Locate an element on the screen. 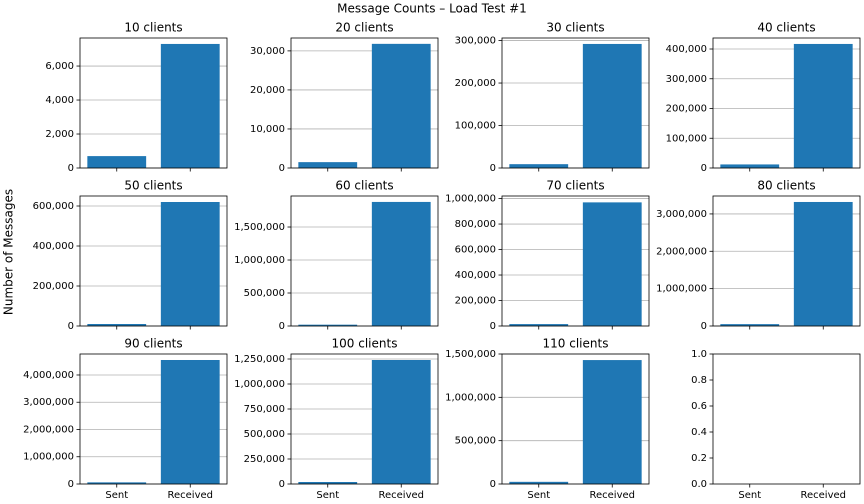 This screenshot has width=864, height=504. y-tick-label: 0.0 is located at coordinates (699, 484).